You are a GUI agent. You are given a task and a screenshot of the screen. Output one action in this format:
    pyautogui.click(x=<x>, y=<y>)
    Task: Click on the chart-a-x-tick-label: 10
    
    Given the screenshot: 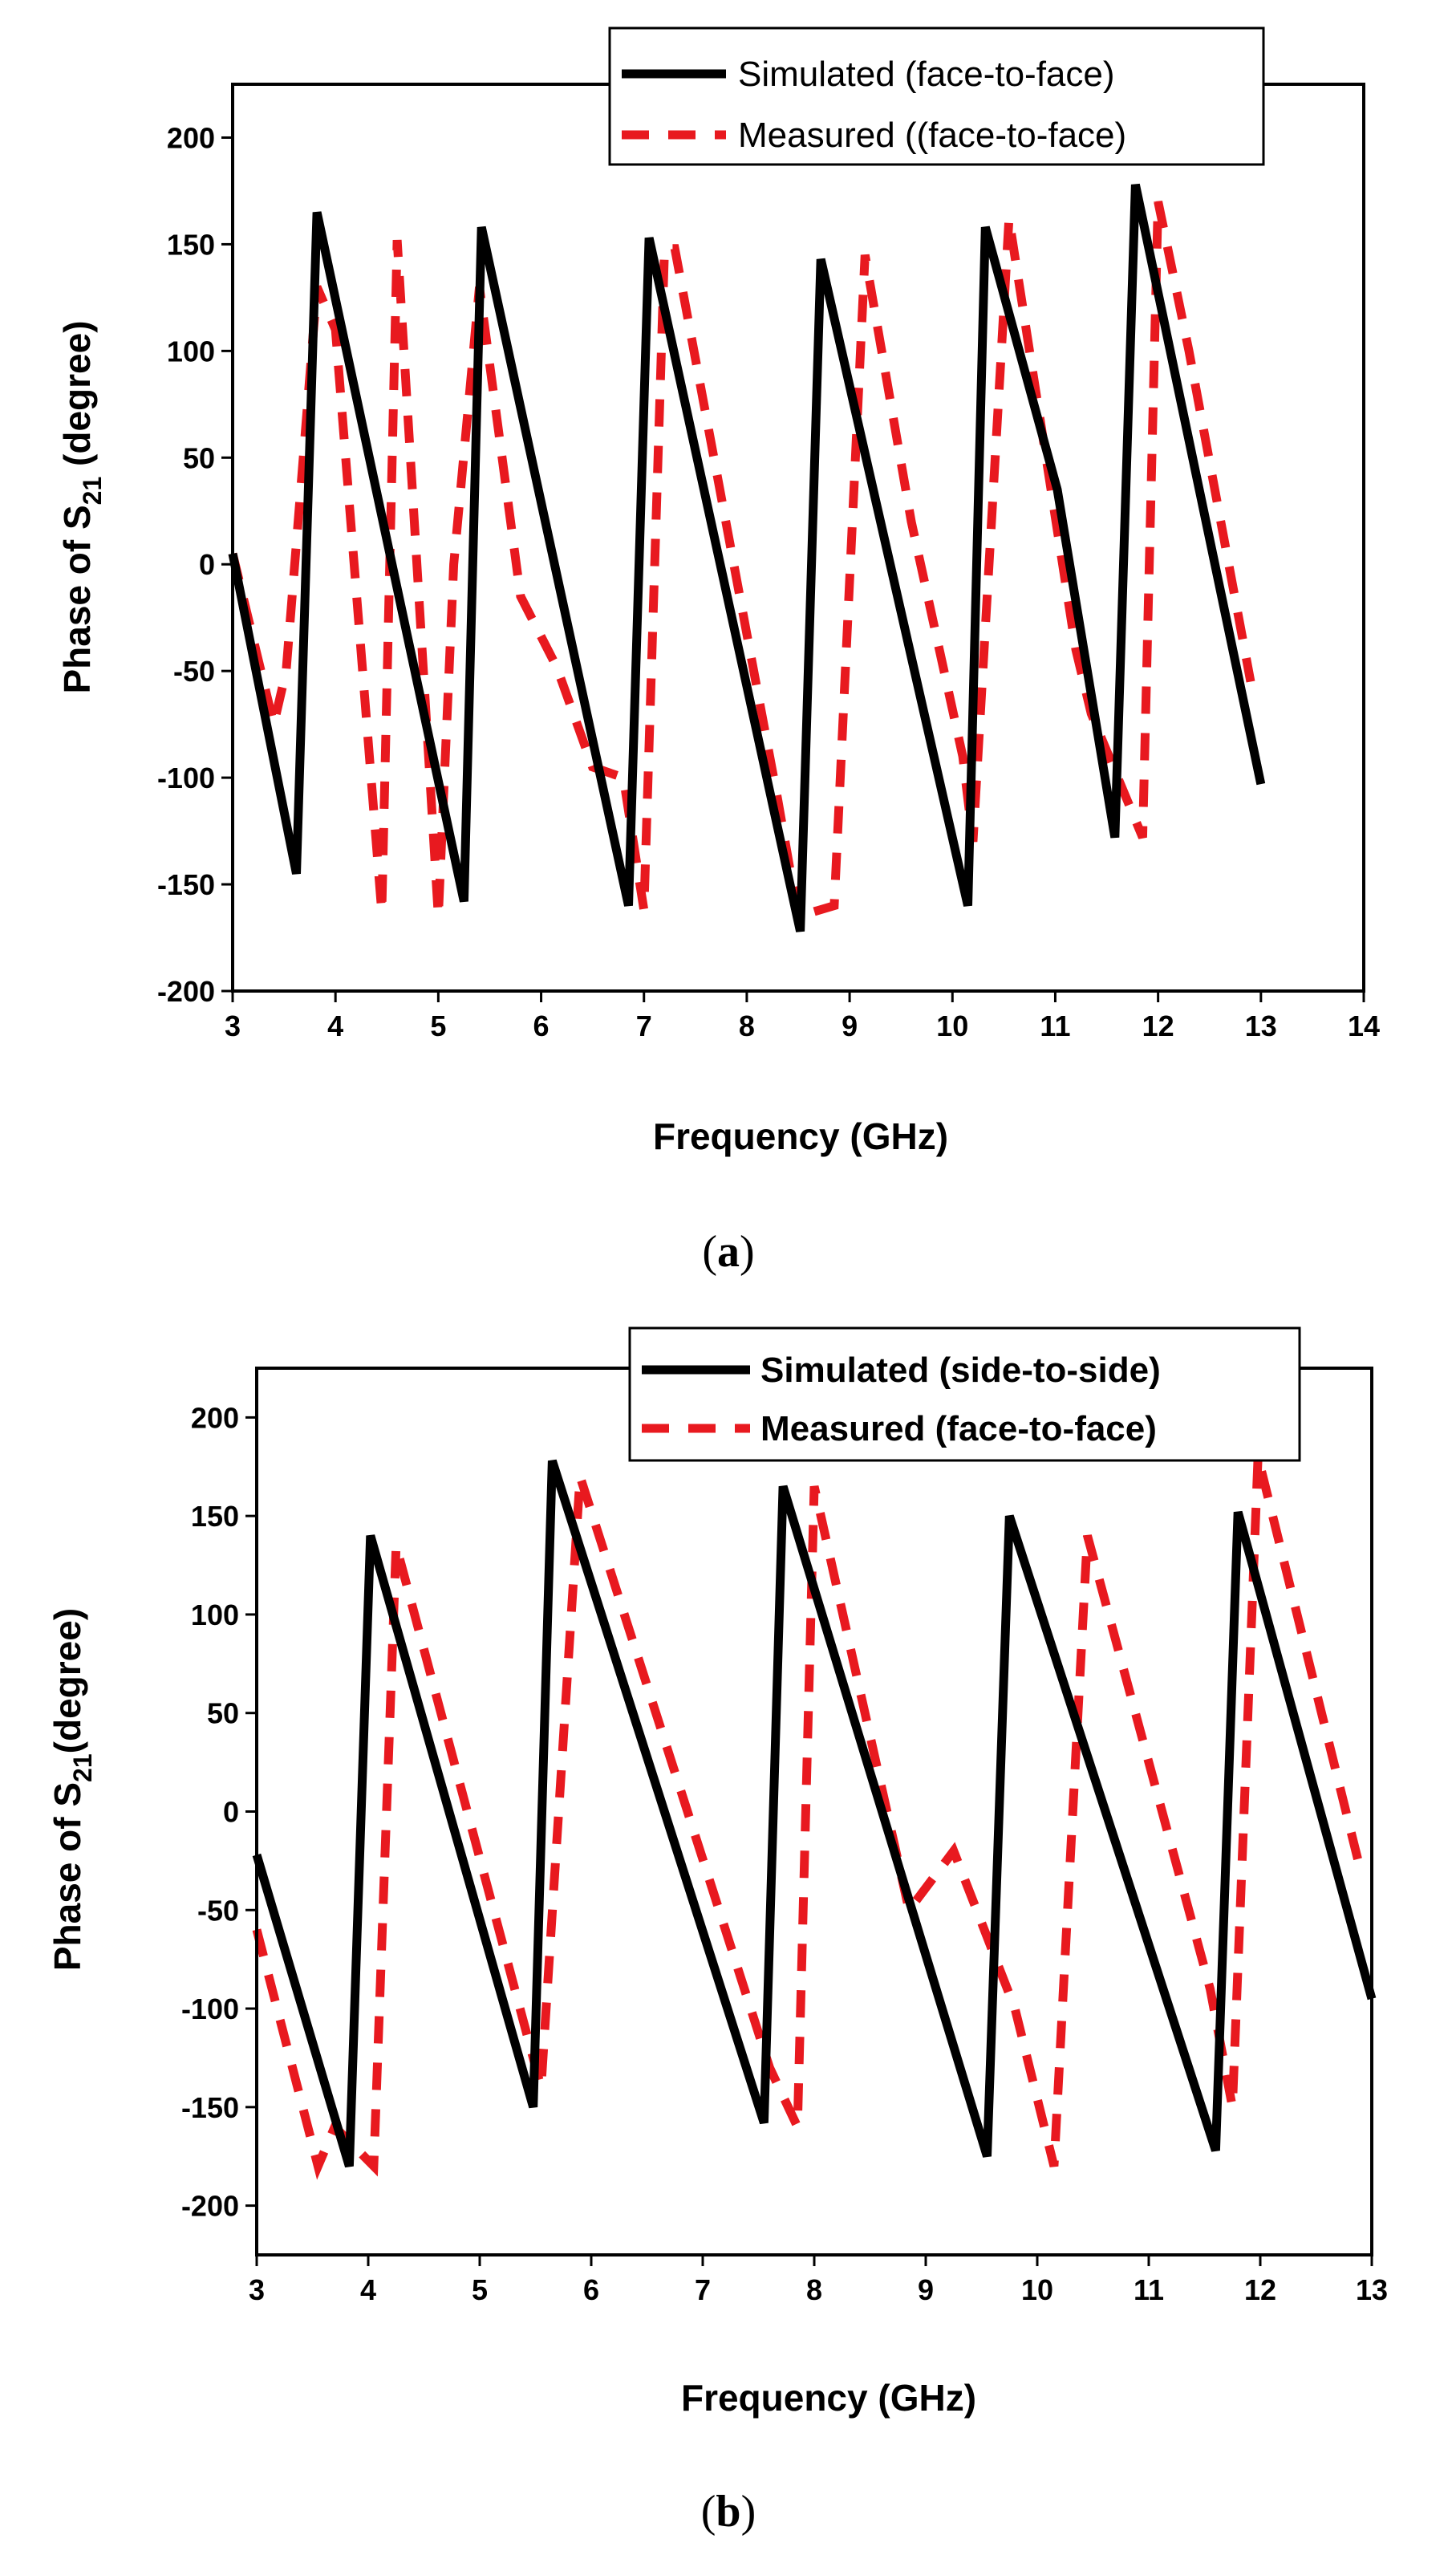 What is the action you would take?
    pyautogui.click(x=952, y=1025)
    